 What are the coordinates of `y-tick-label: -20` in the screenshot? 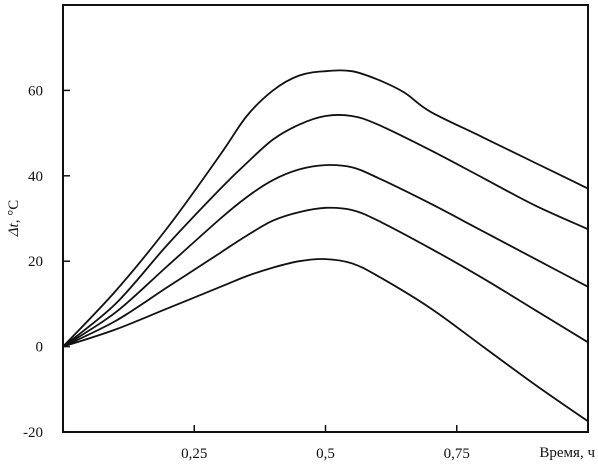 It's located at (33, 433).